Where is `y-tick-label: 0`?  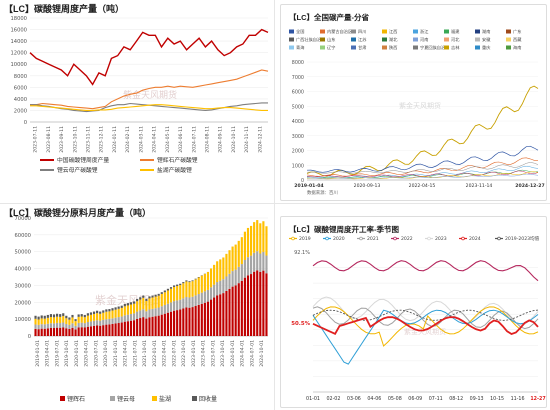 y-tick-label: 0 is located at coordinates (302, 181).